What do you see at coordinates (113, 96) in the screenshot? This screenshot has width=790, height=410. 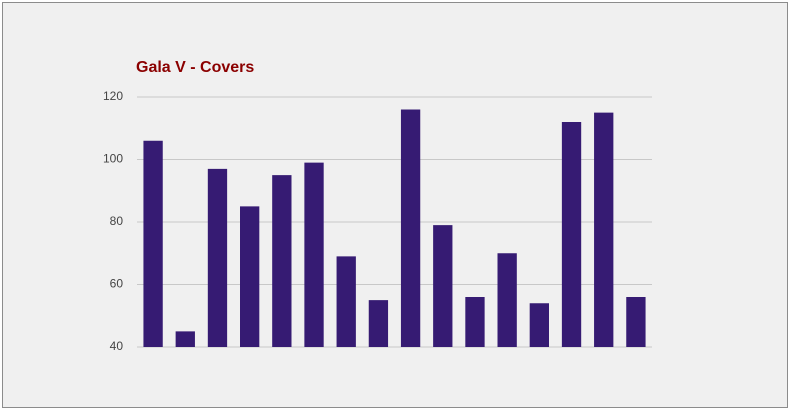 I see `y-tick-label: 120` at bounding box center [113, 96].